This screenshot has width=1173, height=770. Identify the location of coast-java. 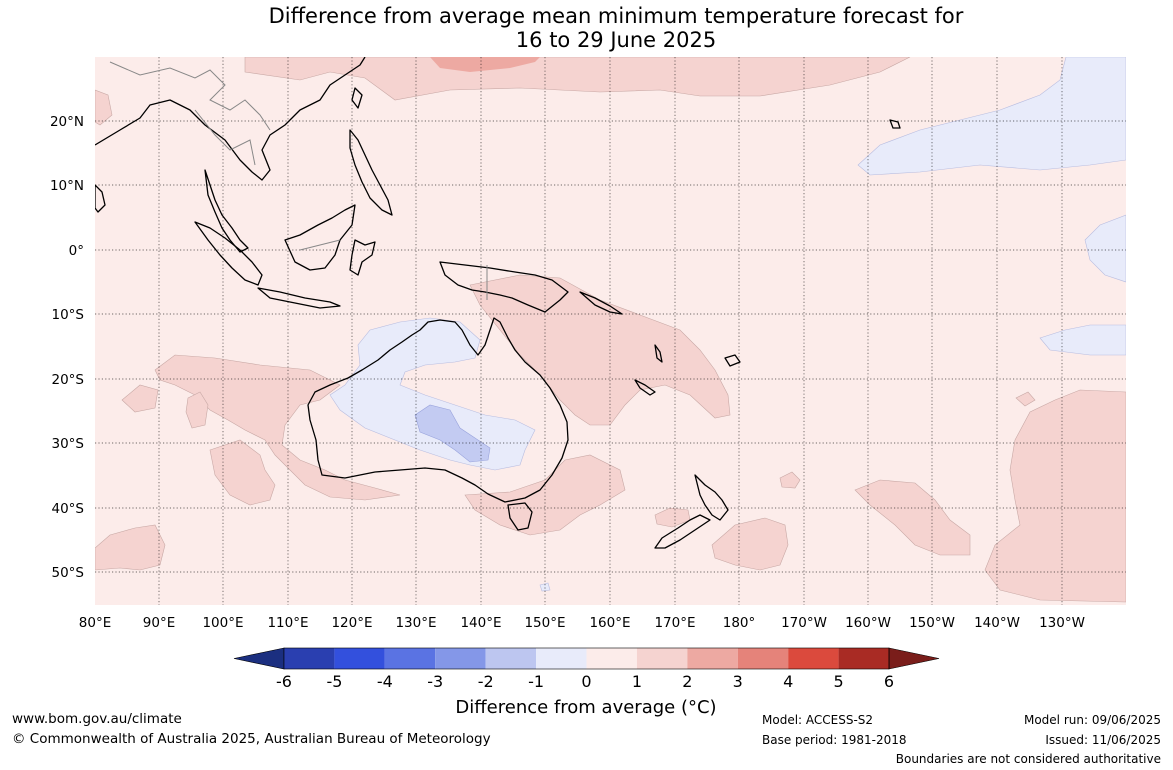
(299, 298).